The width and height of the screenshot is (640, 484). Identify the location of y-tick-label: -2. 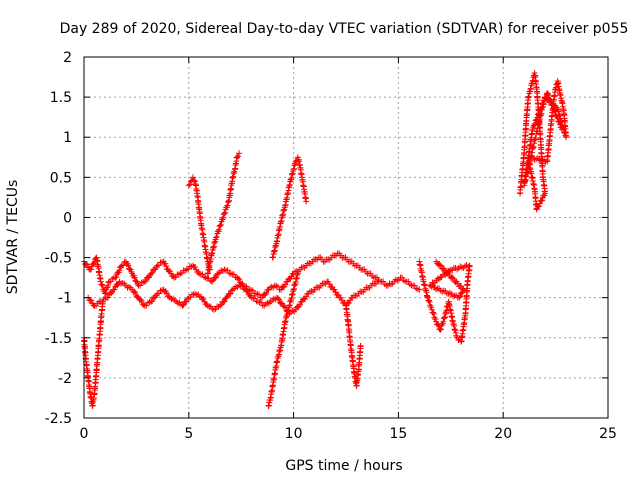
(65, 379).